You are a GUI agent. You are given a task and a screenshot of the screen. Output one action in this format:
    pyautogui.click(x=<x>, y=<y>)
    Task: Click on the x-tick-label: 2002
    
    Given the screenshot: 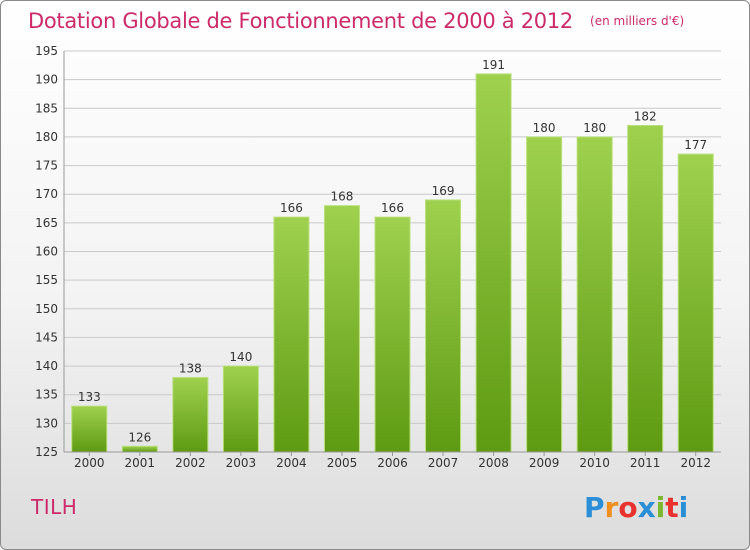 What is the action you would take?
    pyautogui.click(x=190, y=463)
    